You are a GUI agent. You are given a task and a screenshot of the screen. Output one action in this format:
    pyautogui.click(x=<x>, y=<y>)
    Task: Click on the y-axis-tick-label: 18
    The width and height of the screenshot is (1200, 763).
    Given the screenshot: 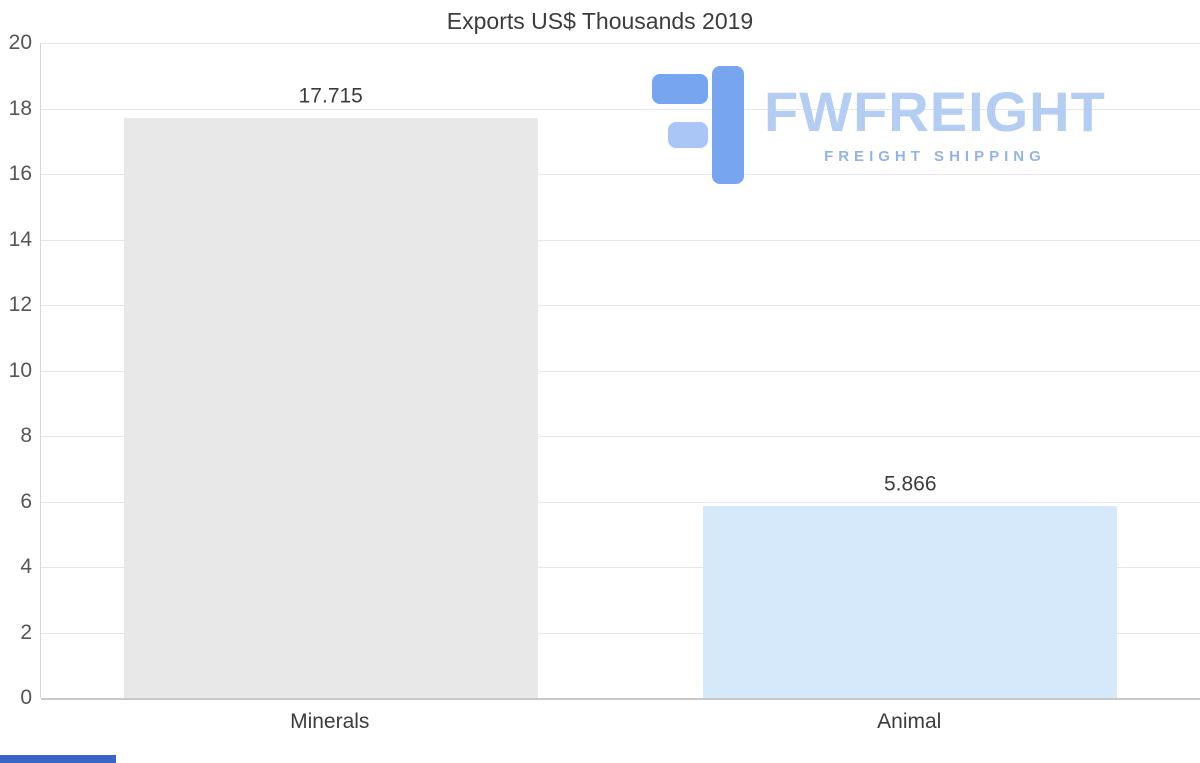 What is the action you would take?
    pyautogui.click(x=20, y=108)
    